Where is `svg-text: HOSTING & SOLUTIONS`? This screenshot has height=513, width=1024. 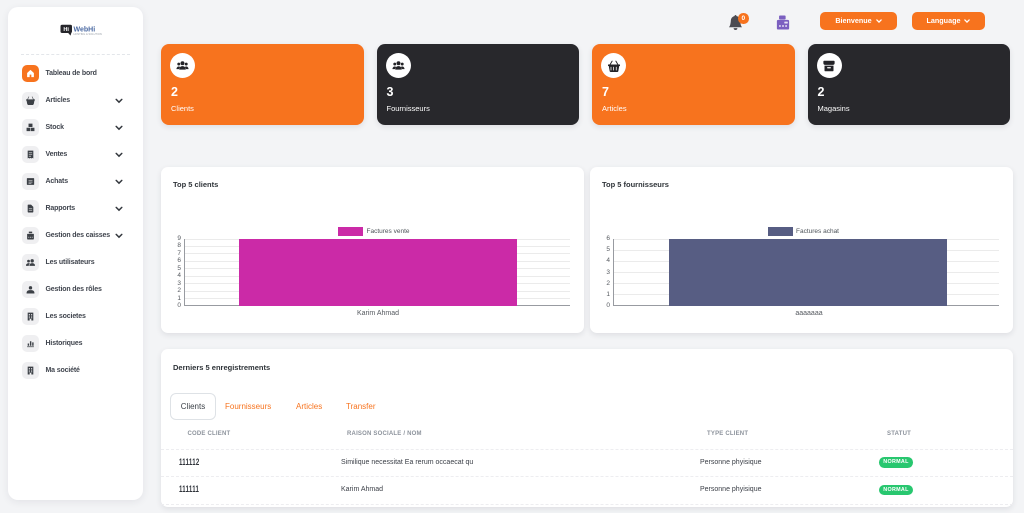
svg-text: HOSTING & SOLUTIONS is located at coordinates (88, 34).